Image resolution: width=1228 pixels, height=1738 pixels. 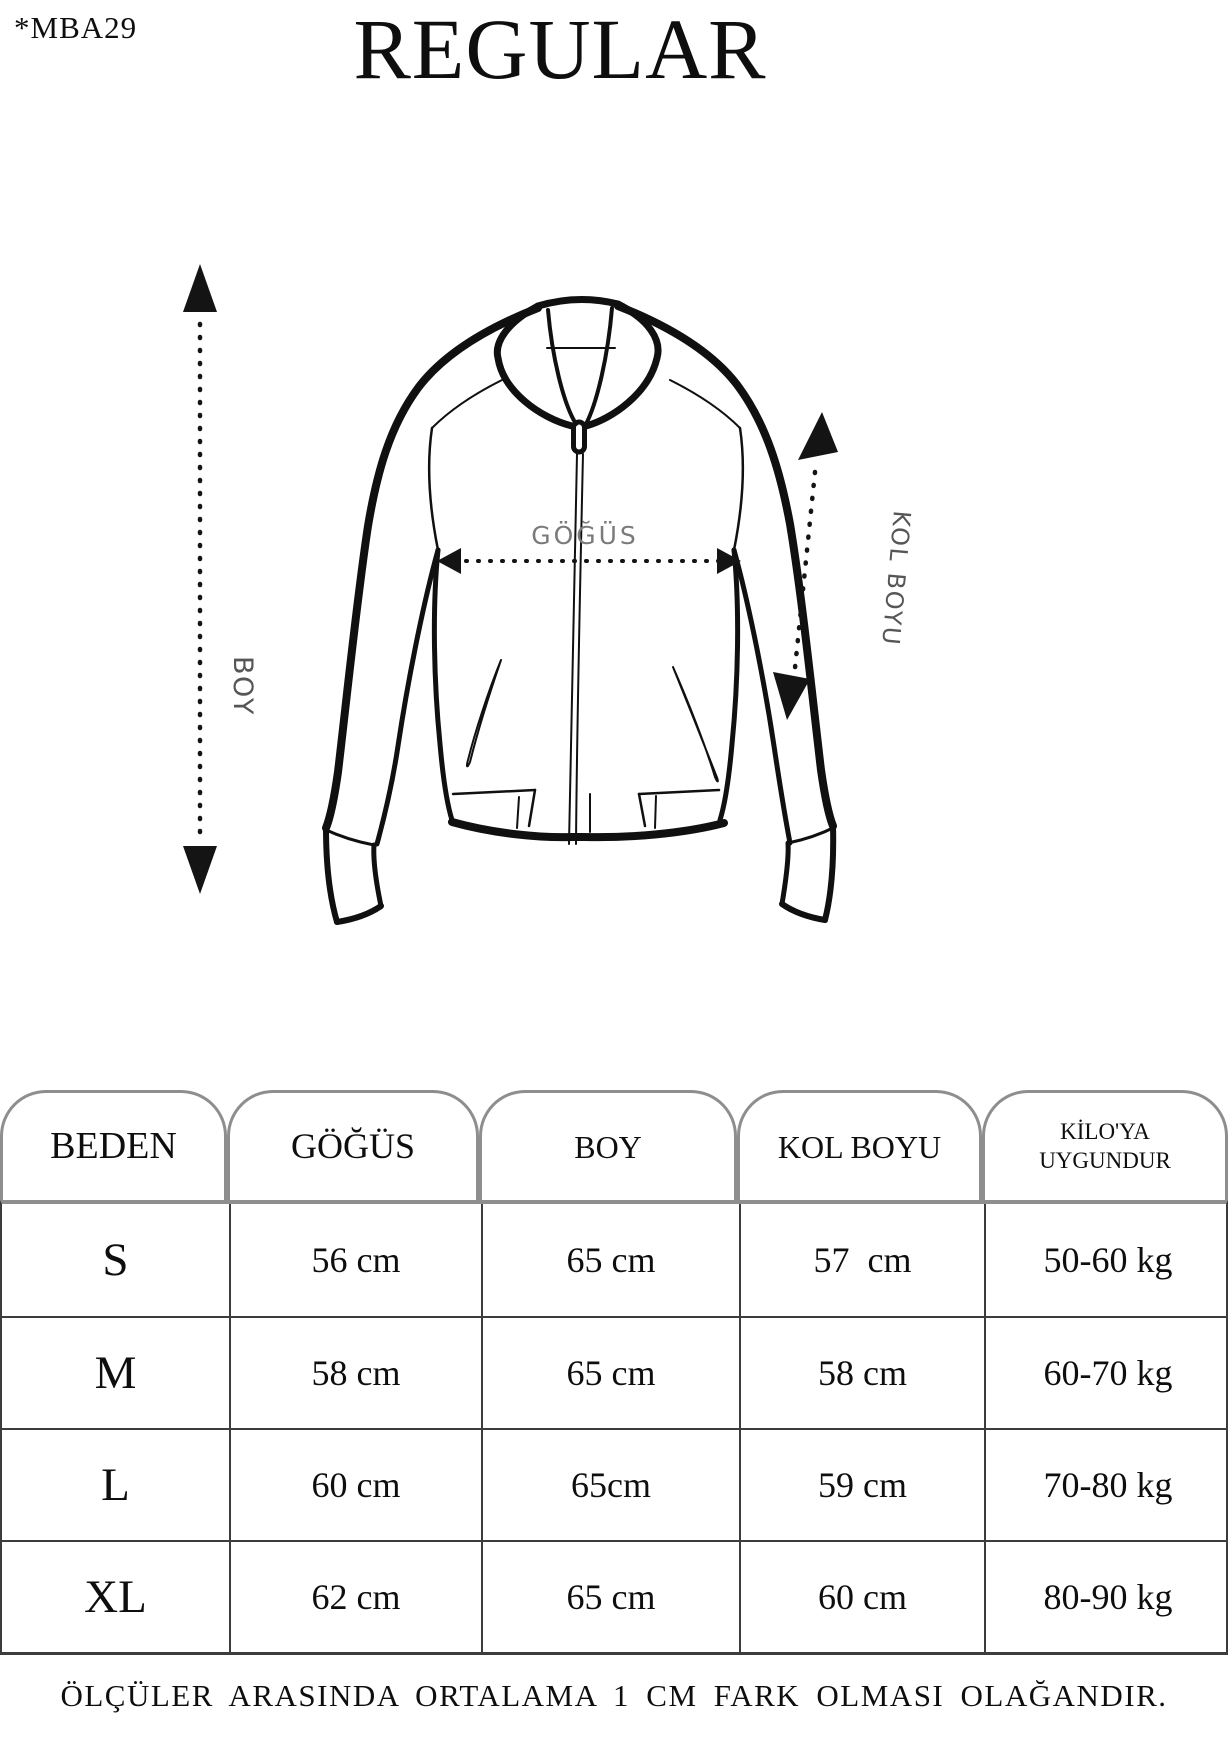 What do you see at coordinates (1105, 1145) in the screenshot?
I see `header-kiloya-uygundur: KİLO'YA UYGUNDUR` at bounding box center [1105, 1145].